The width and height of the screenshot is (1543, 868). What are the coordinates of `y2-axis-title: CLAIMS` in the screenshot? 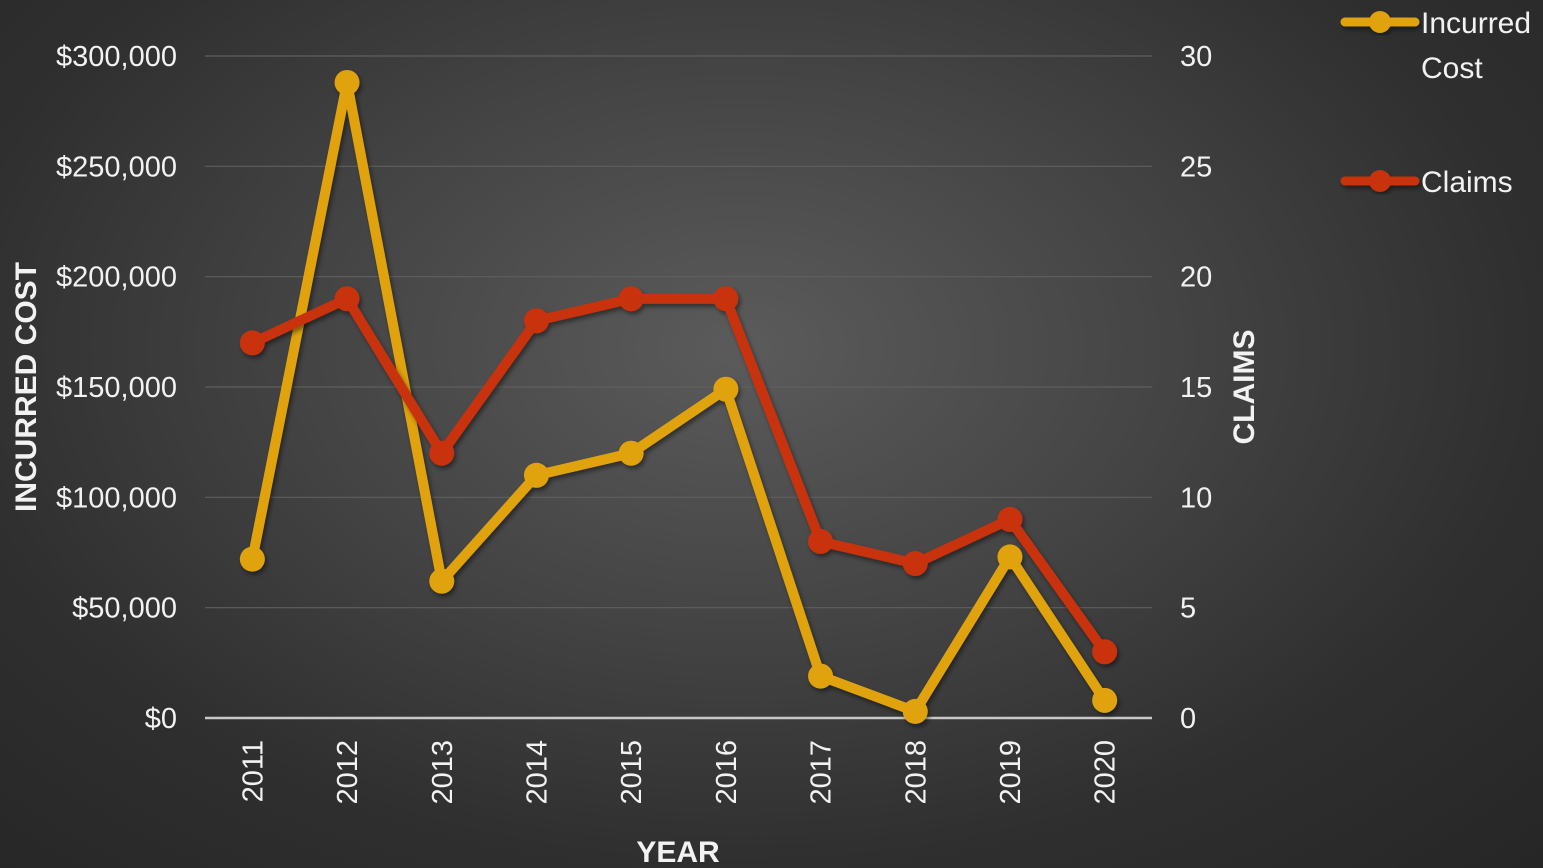 It's located at (1244, 387).